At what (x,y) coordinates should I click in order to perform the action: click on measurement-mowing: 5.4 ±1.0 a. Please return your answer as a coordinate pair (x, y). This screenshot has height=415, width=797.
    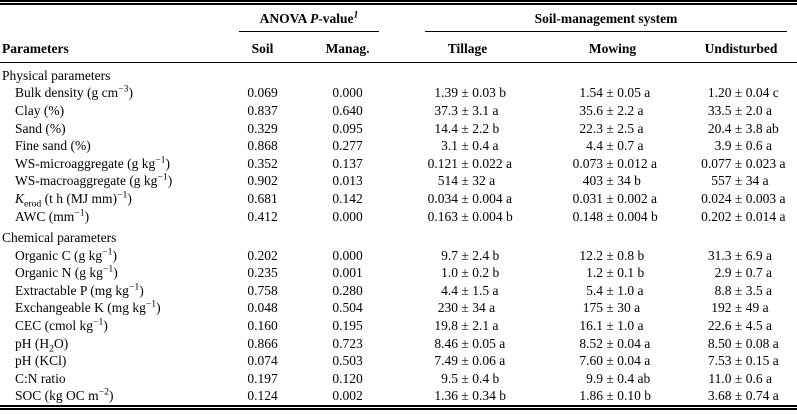
    Looking at the image, I should click on (615, 290).